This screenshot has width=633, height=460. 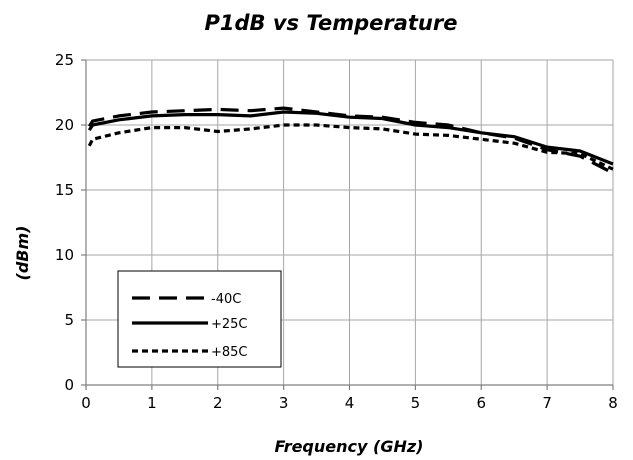 I want to click on legend-label: +25C, so click(x=229, y=324).